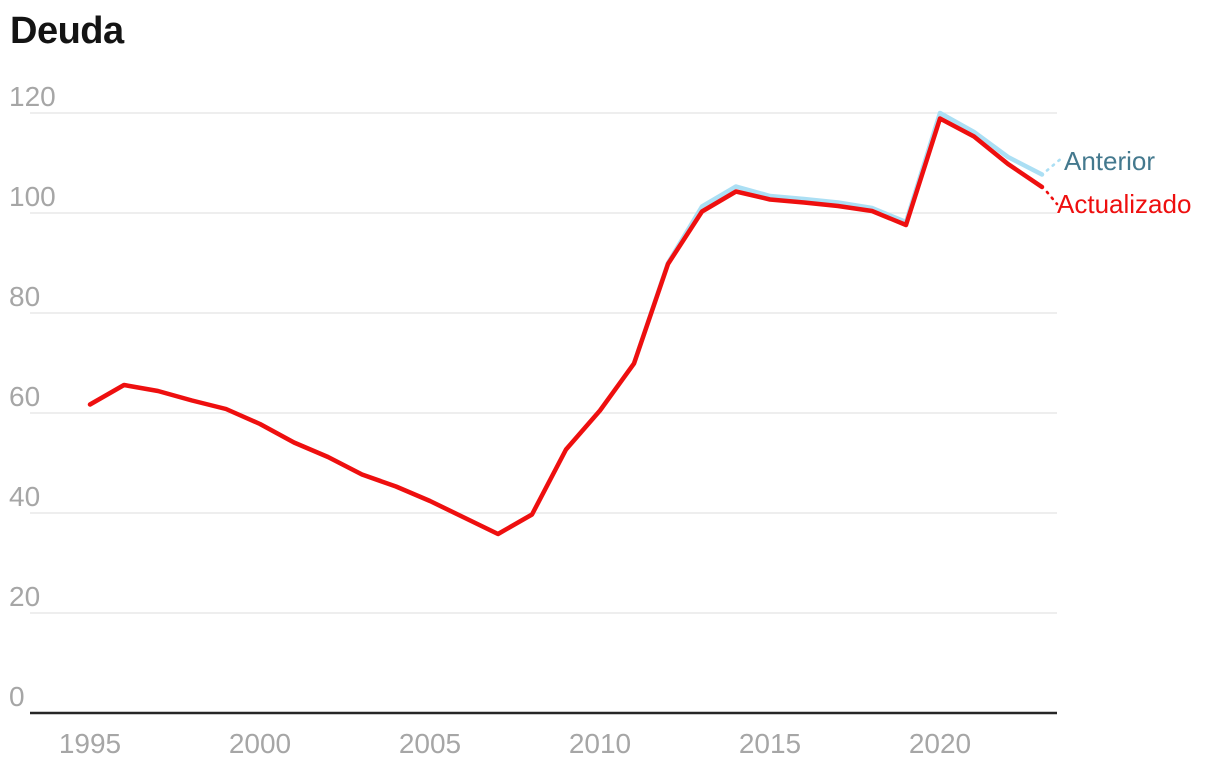 Image resolution: width=1220 pixels, height=766 pixels. Describe the element at coordinates (838, 238) in the screenshot. I see `series-line-anterior` at that location.